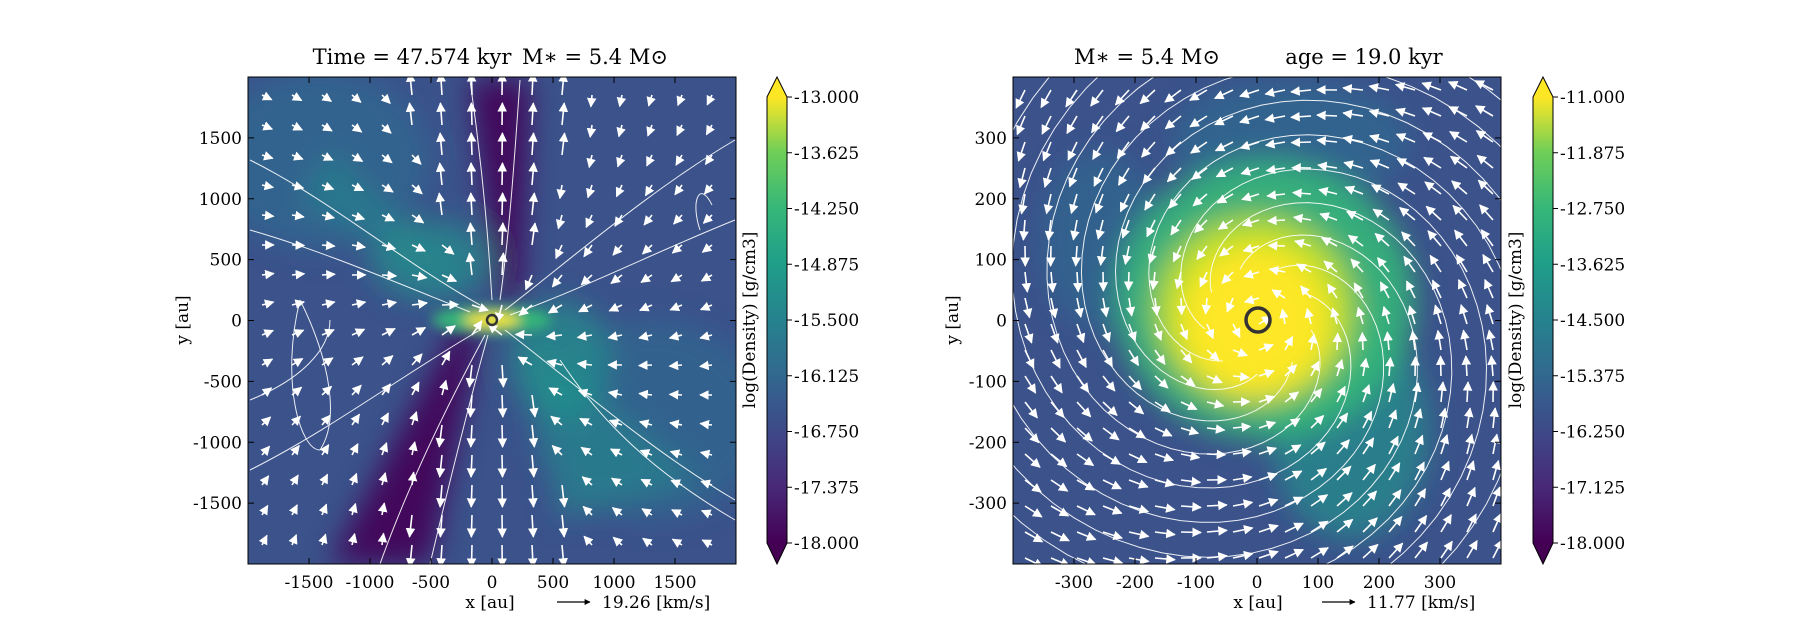  What do you see at coordinates (217, 443) in the screenshot?
I see `left-ytick-label: -1000` at bounding box center [217, 443].